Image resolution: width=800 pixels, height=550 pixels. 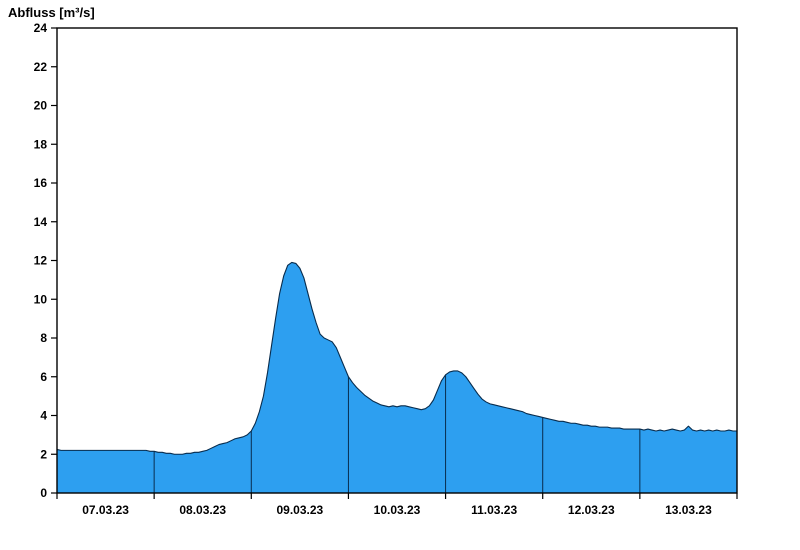 What do you see at coordinates (41, 106) in the screenshot?
I see `y-tick-label: 20` at bounding box center [41, 106].